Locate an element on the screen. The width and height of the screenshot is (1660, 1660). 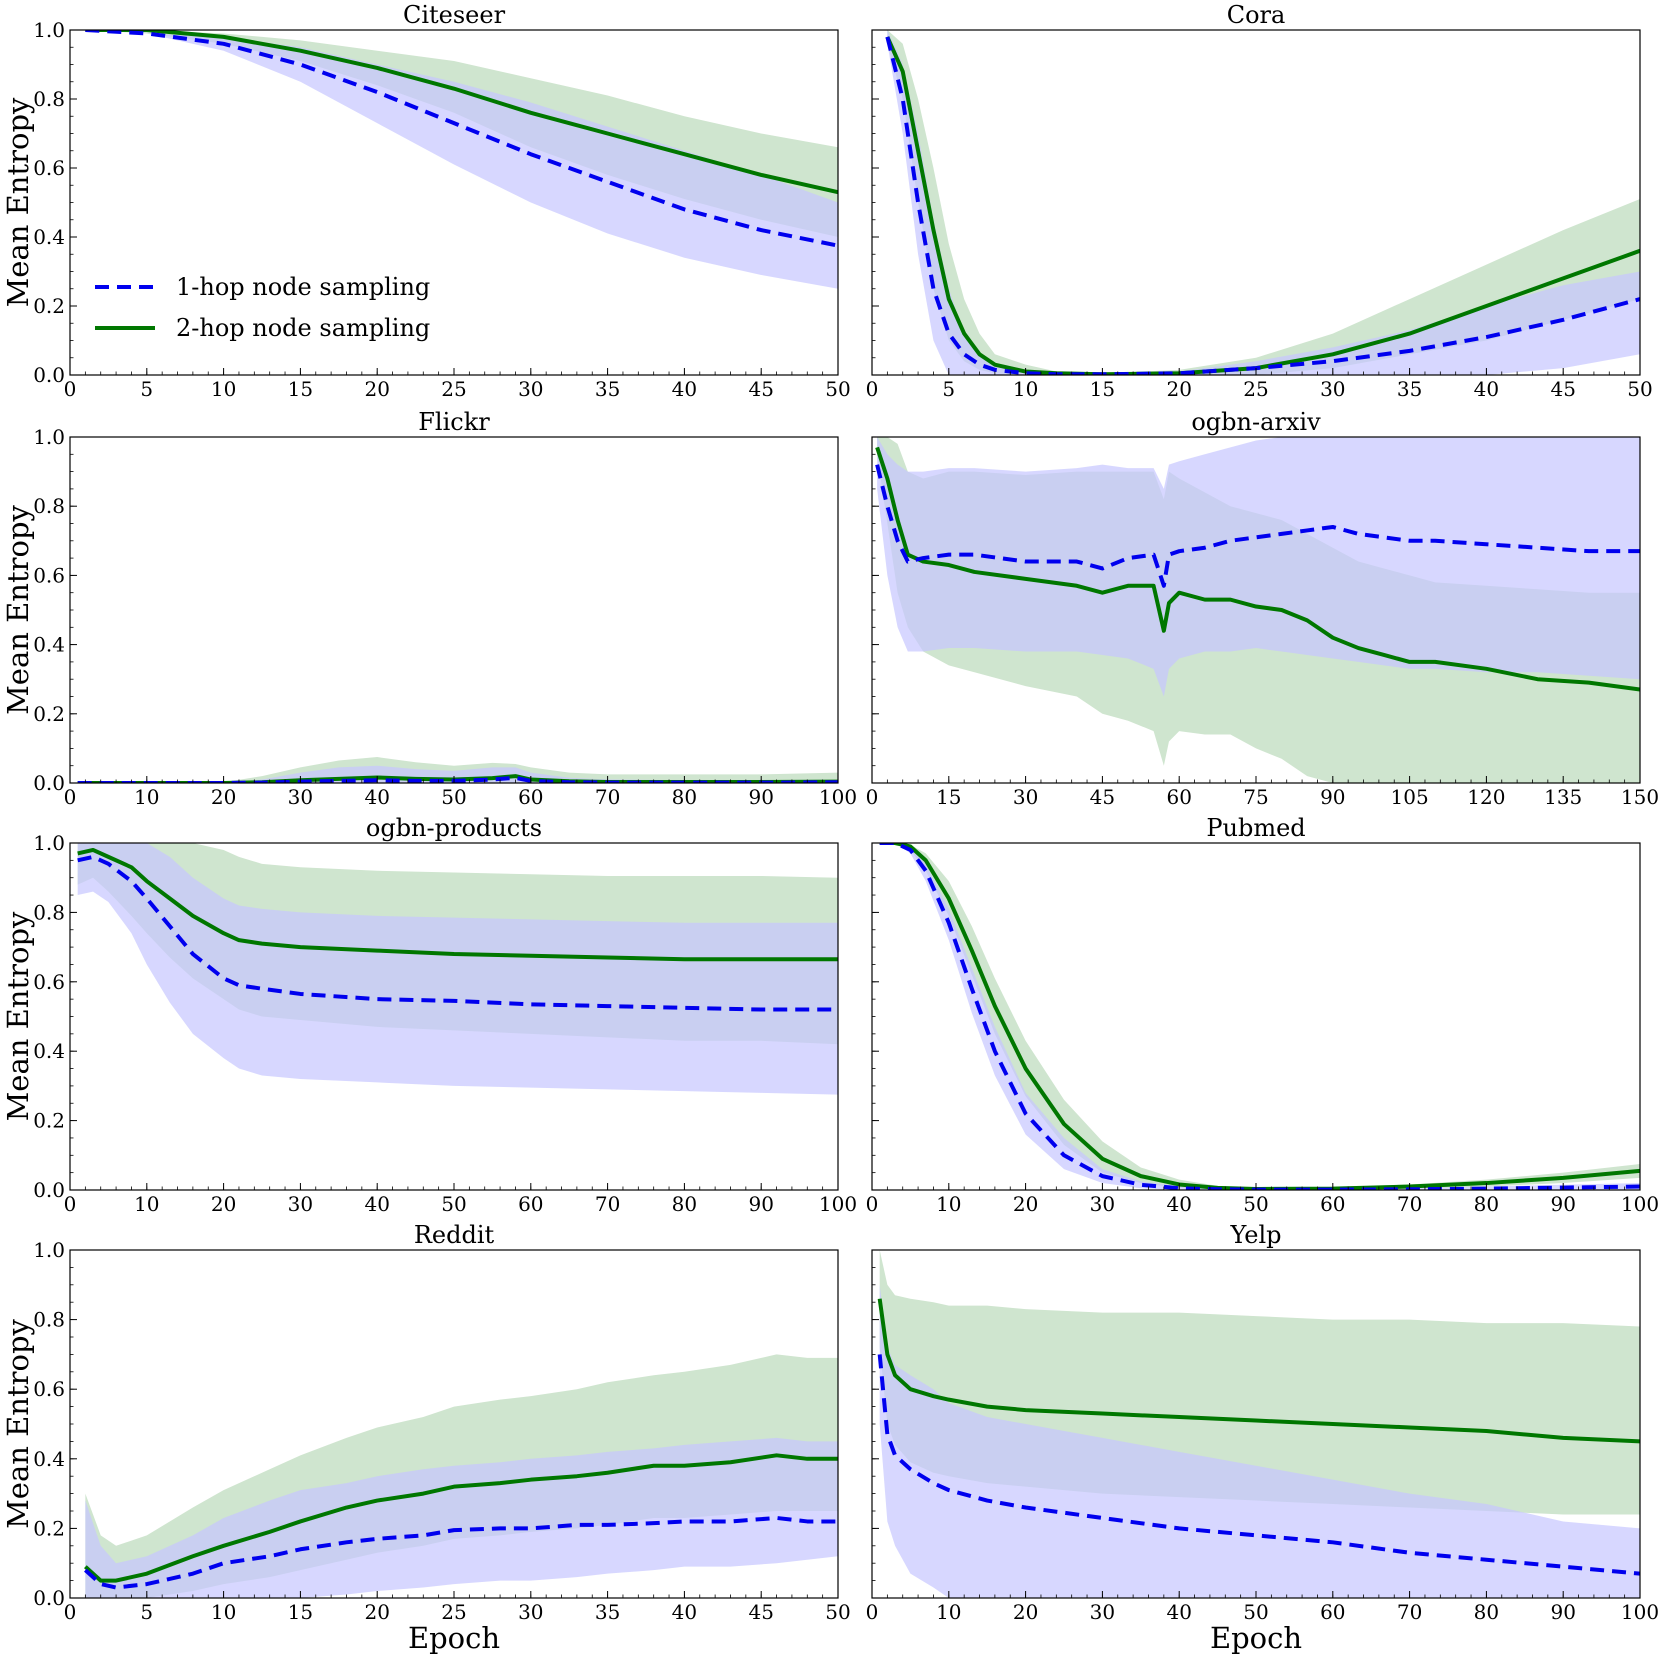
x-tick-label: 105 is located at coordinates (1410, 797).